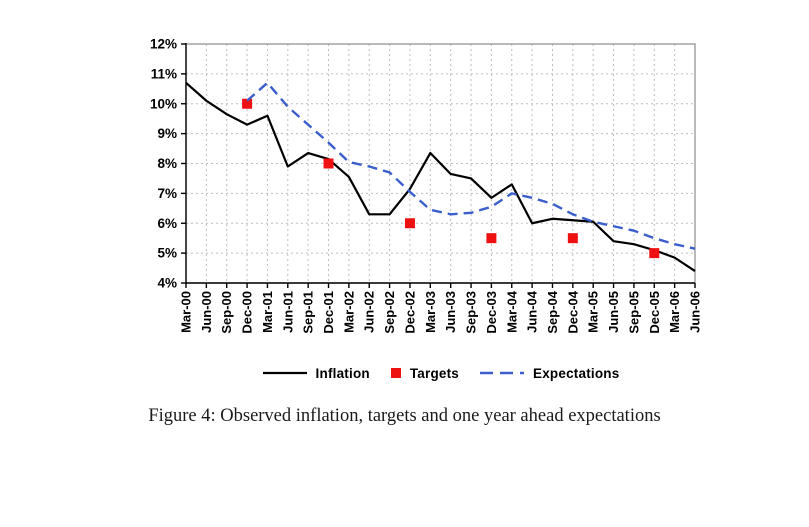 The width and height of the screenshot is (809, 527). Describe the element at coordinates (450, 312) in the screenshot. I see `x-tick-label: Jun-03` at that location.